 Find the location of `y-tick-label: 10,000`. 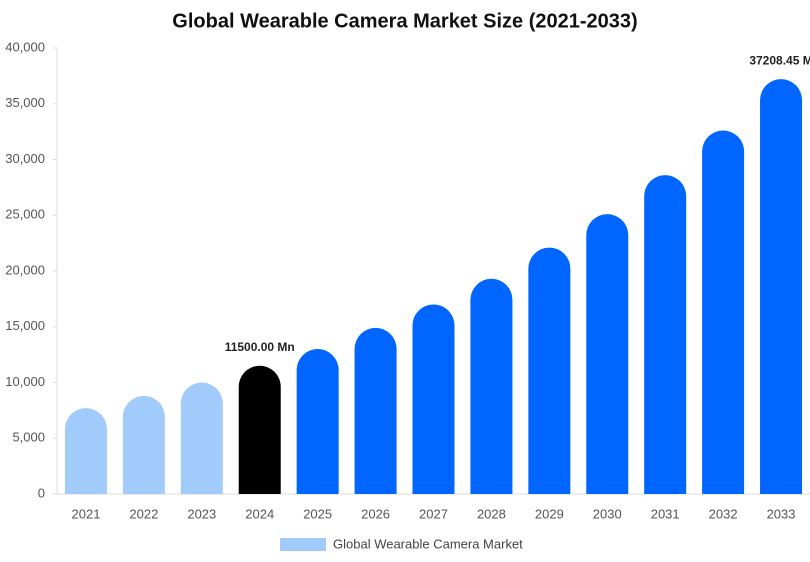

y-tick-label: 10,000 is located at coordinates (25, 381).